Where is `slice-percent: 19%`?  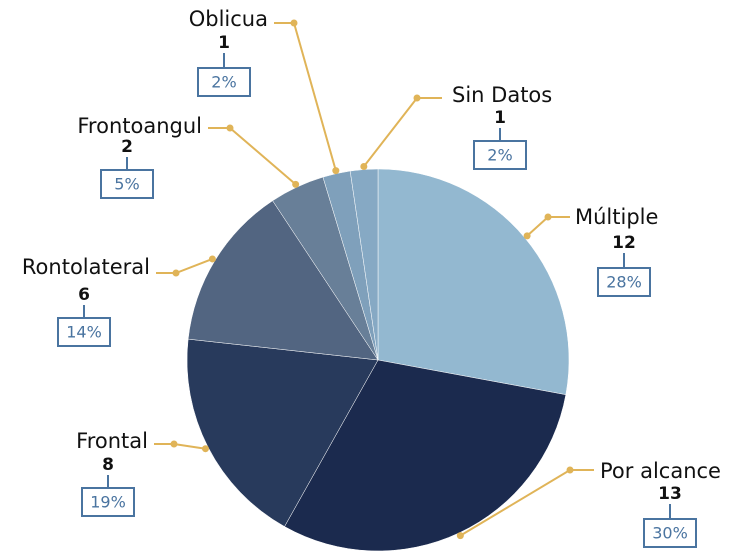 slice-percent: 19% is located at coordinates (108, 502).